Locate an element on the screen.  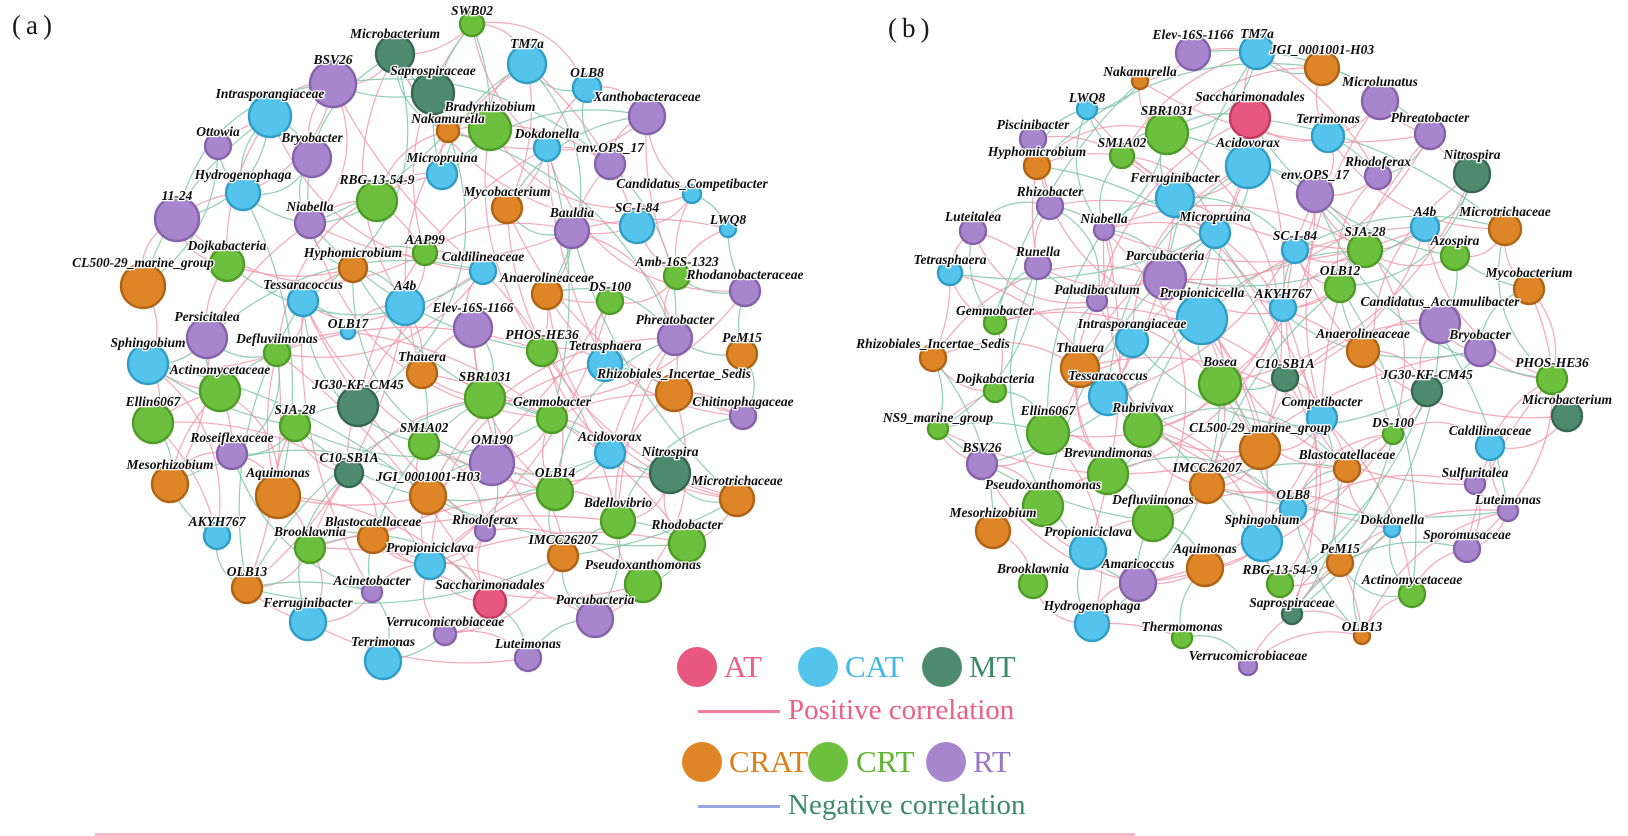
taxon-label: PeM15 is located at coordinates (742, 337).